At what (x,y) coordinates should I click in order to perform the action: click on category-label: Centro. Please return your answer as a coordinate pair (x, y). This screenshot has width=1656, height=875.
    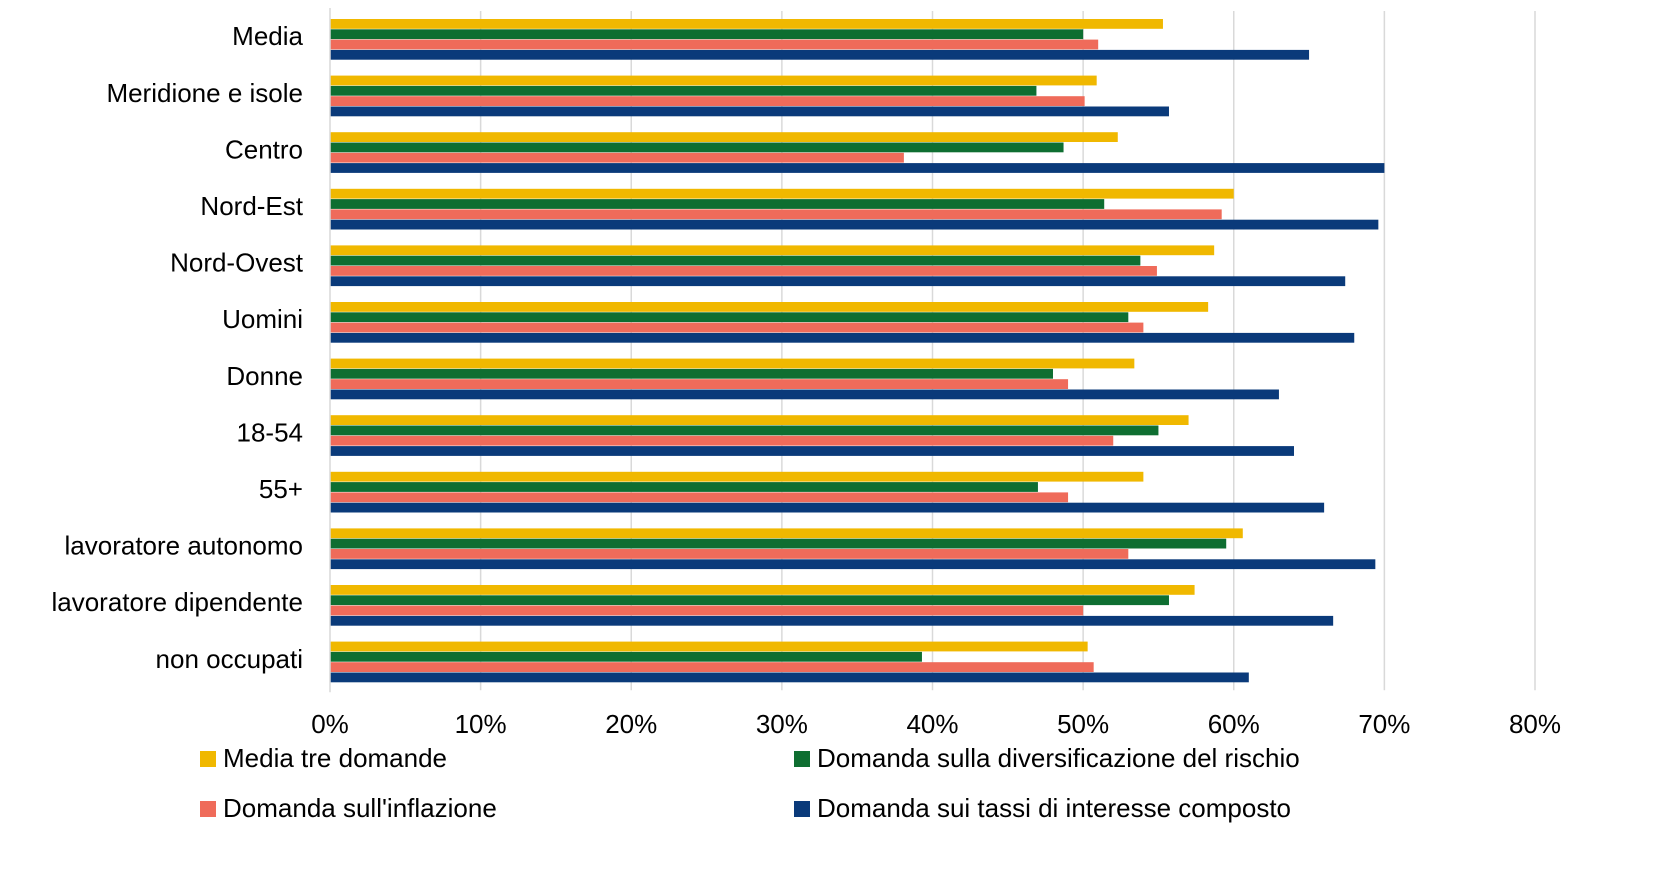
    Looking at the image, I should click on (264, 149).